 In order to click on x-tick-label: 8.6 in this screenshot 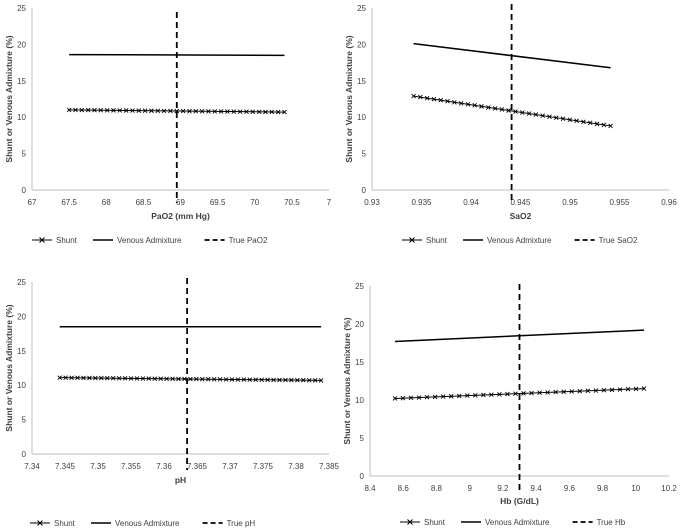, I will do `click(404, 488)`.